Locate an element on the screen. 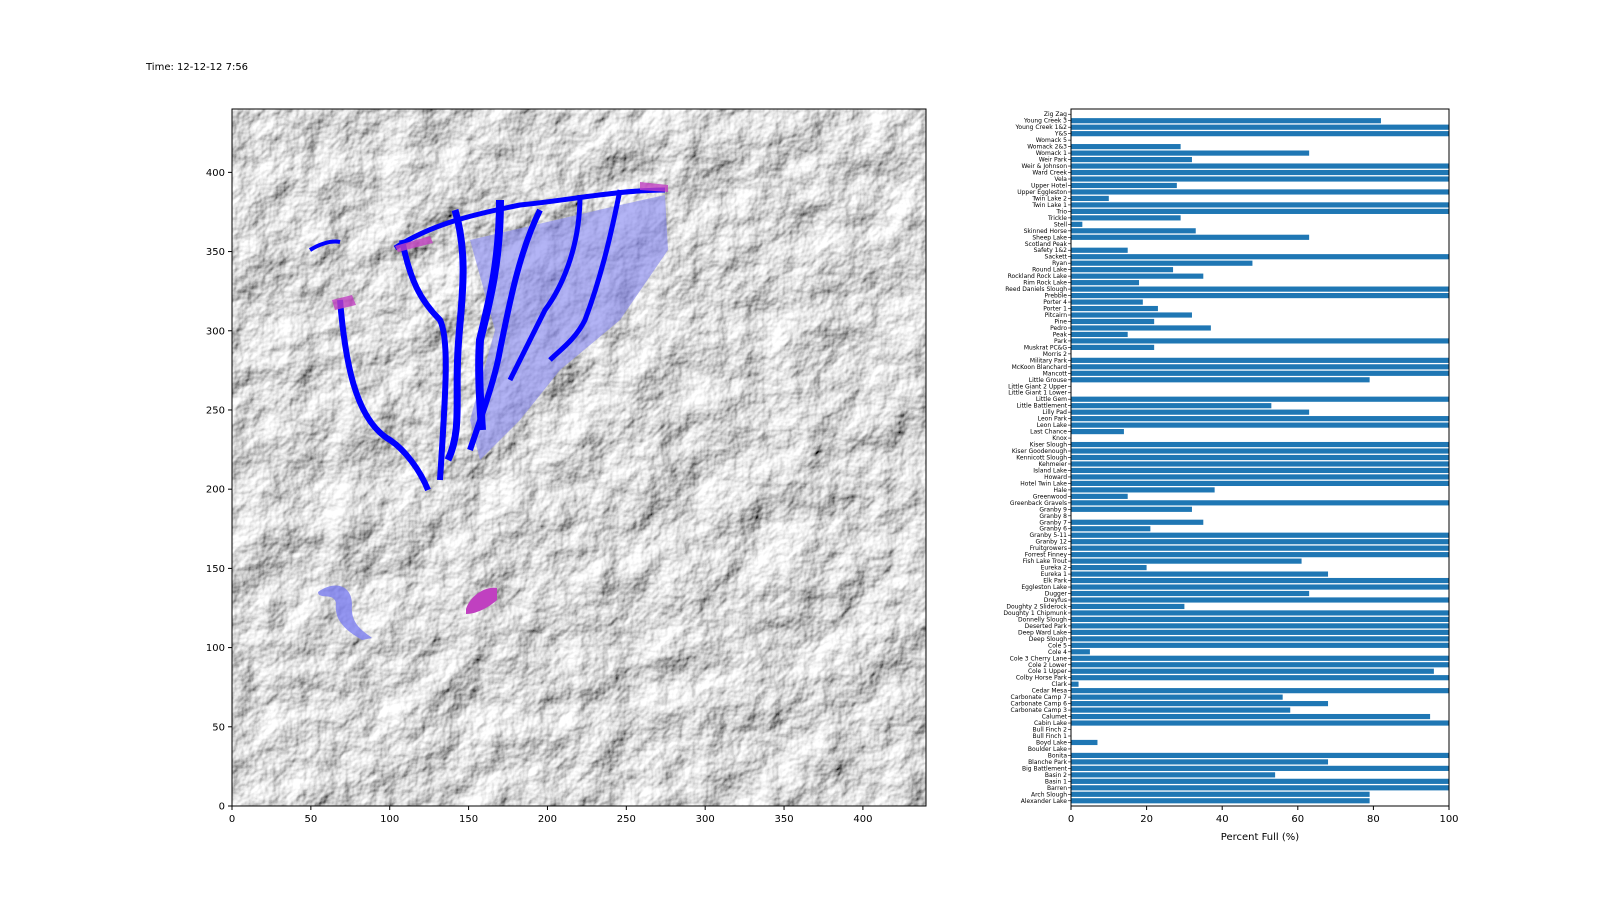  flow-overlay is located at coordinates (488, 411).